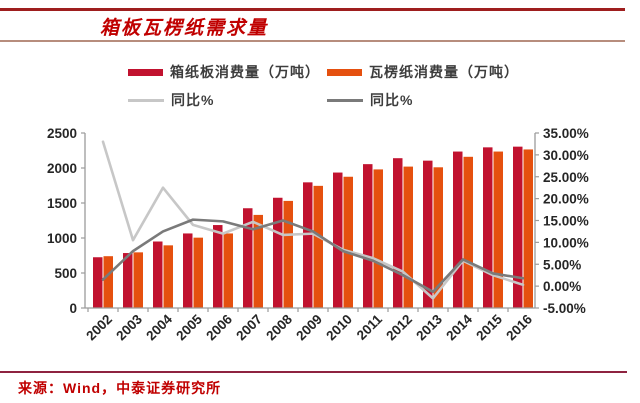 This screenshot has height=403, width=640. What do you see at coordinates (138, 280) in the screenshot?
I see `bar-corrugated-2003` at bounding box center [138, 280].